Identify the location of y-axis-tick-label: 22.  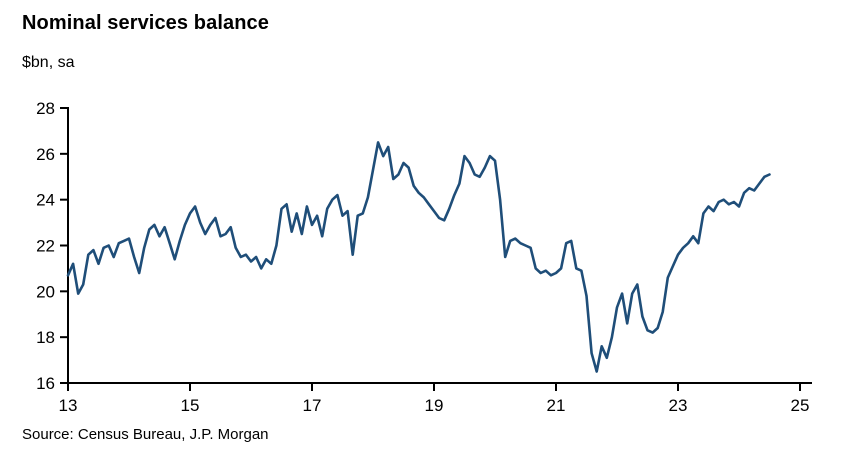
(45, 246).